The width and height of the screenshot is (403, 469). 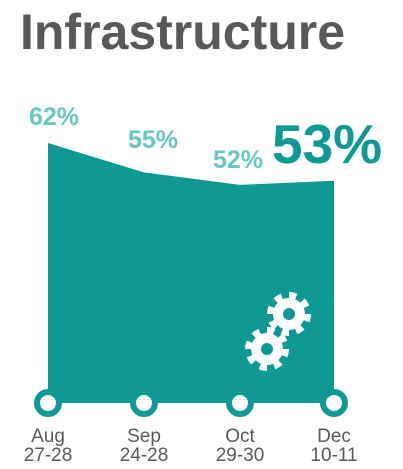 What do you see at coordinates (54, 117) in the screenshot?
I see `value-label-0: 62%` at bounding box center [54, 117].